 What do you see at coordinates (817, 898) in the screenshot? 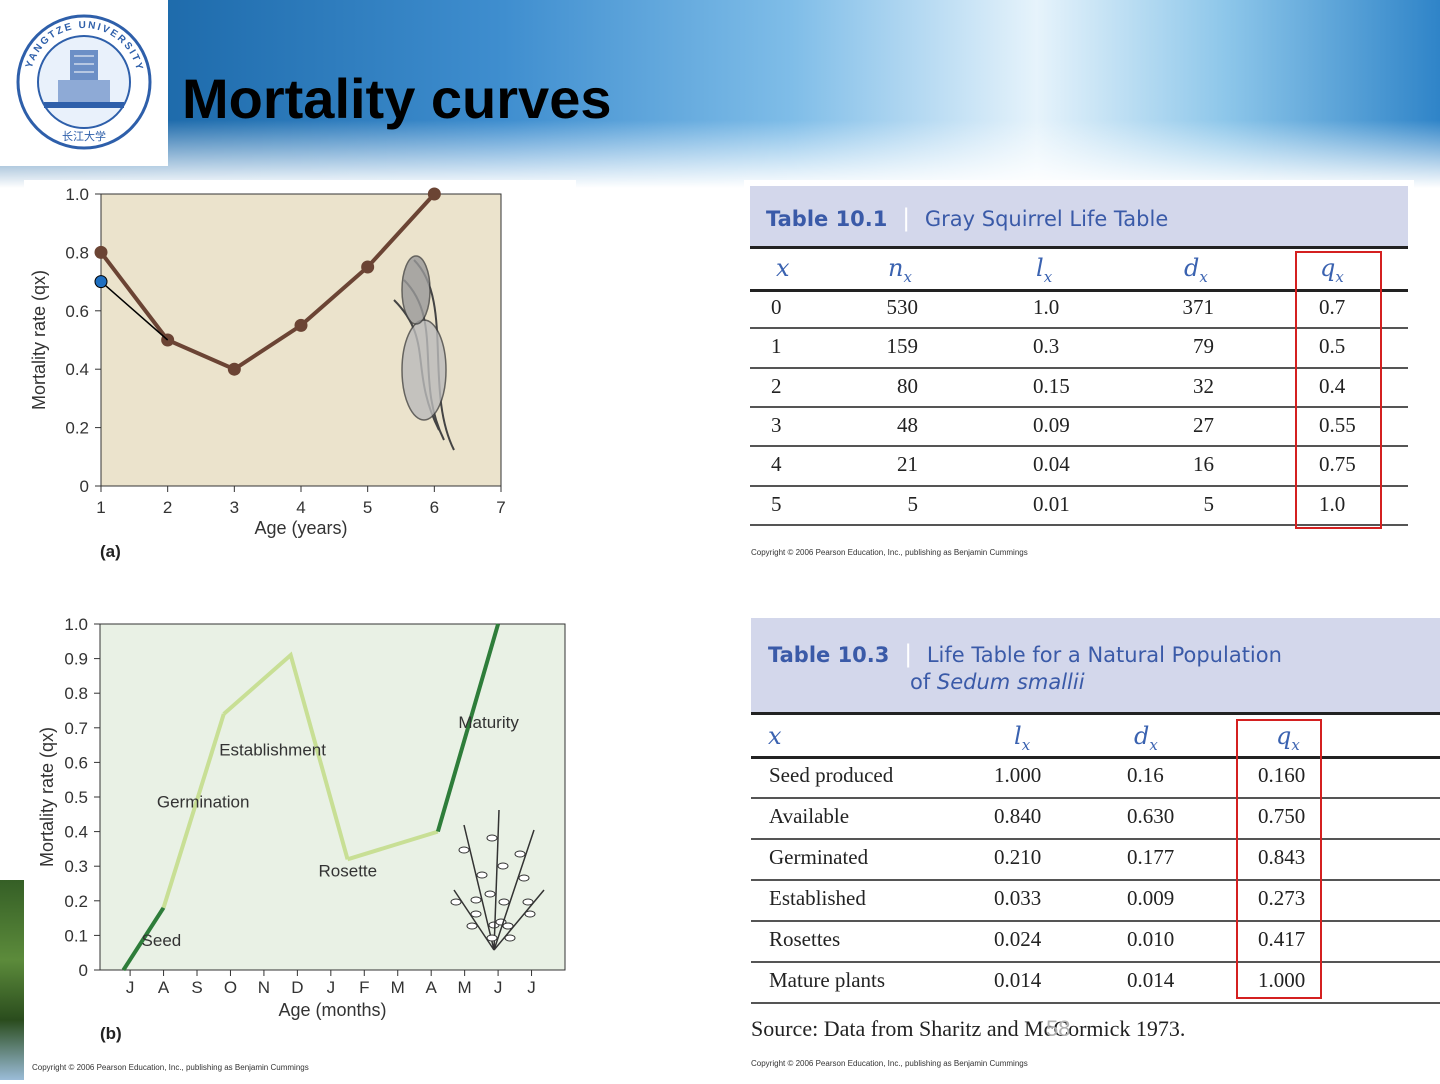
I see `table2-cell: Established` at bounding box center [817, 898].